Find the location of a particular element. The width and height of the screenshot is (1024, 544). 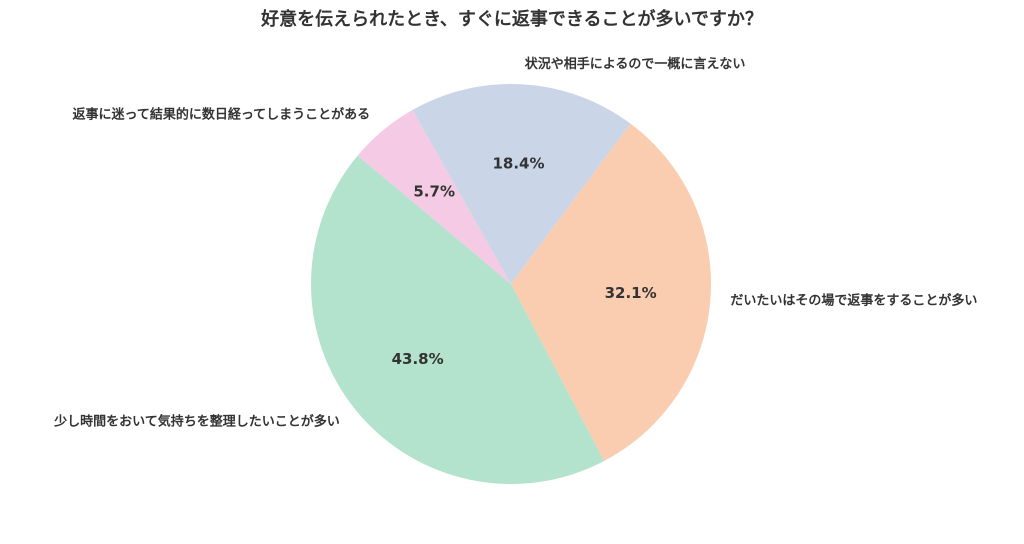

chart-title: 好意を伝えられたとき、すぐに返事できることが多いですか？ is located at coordinates (511, 19).